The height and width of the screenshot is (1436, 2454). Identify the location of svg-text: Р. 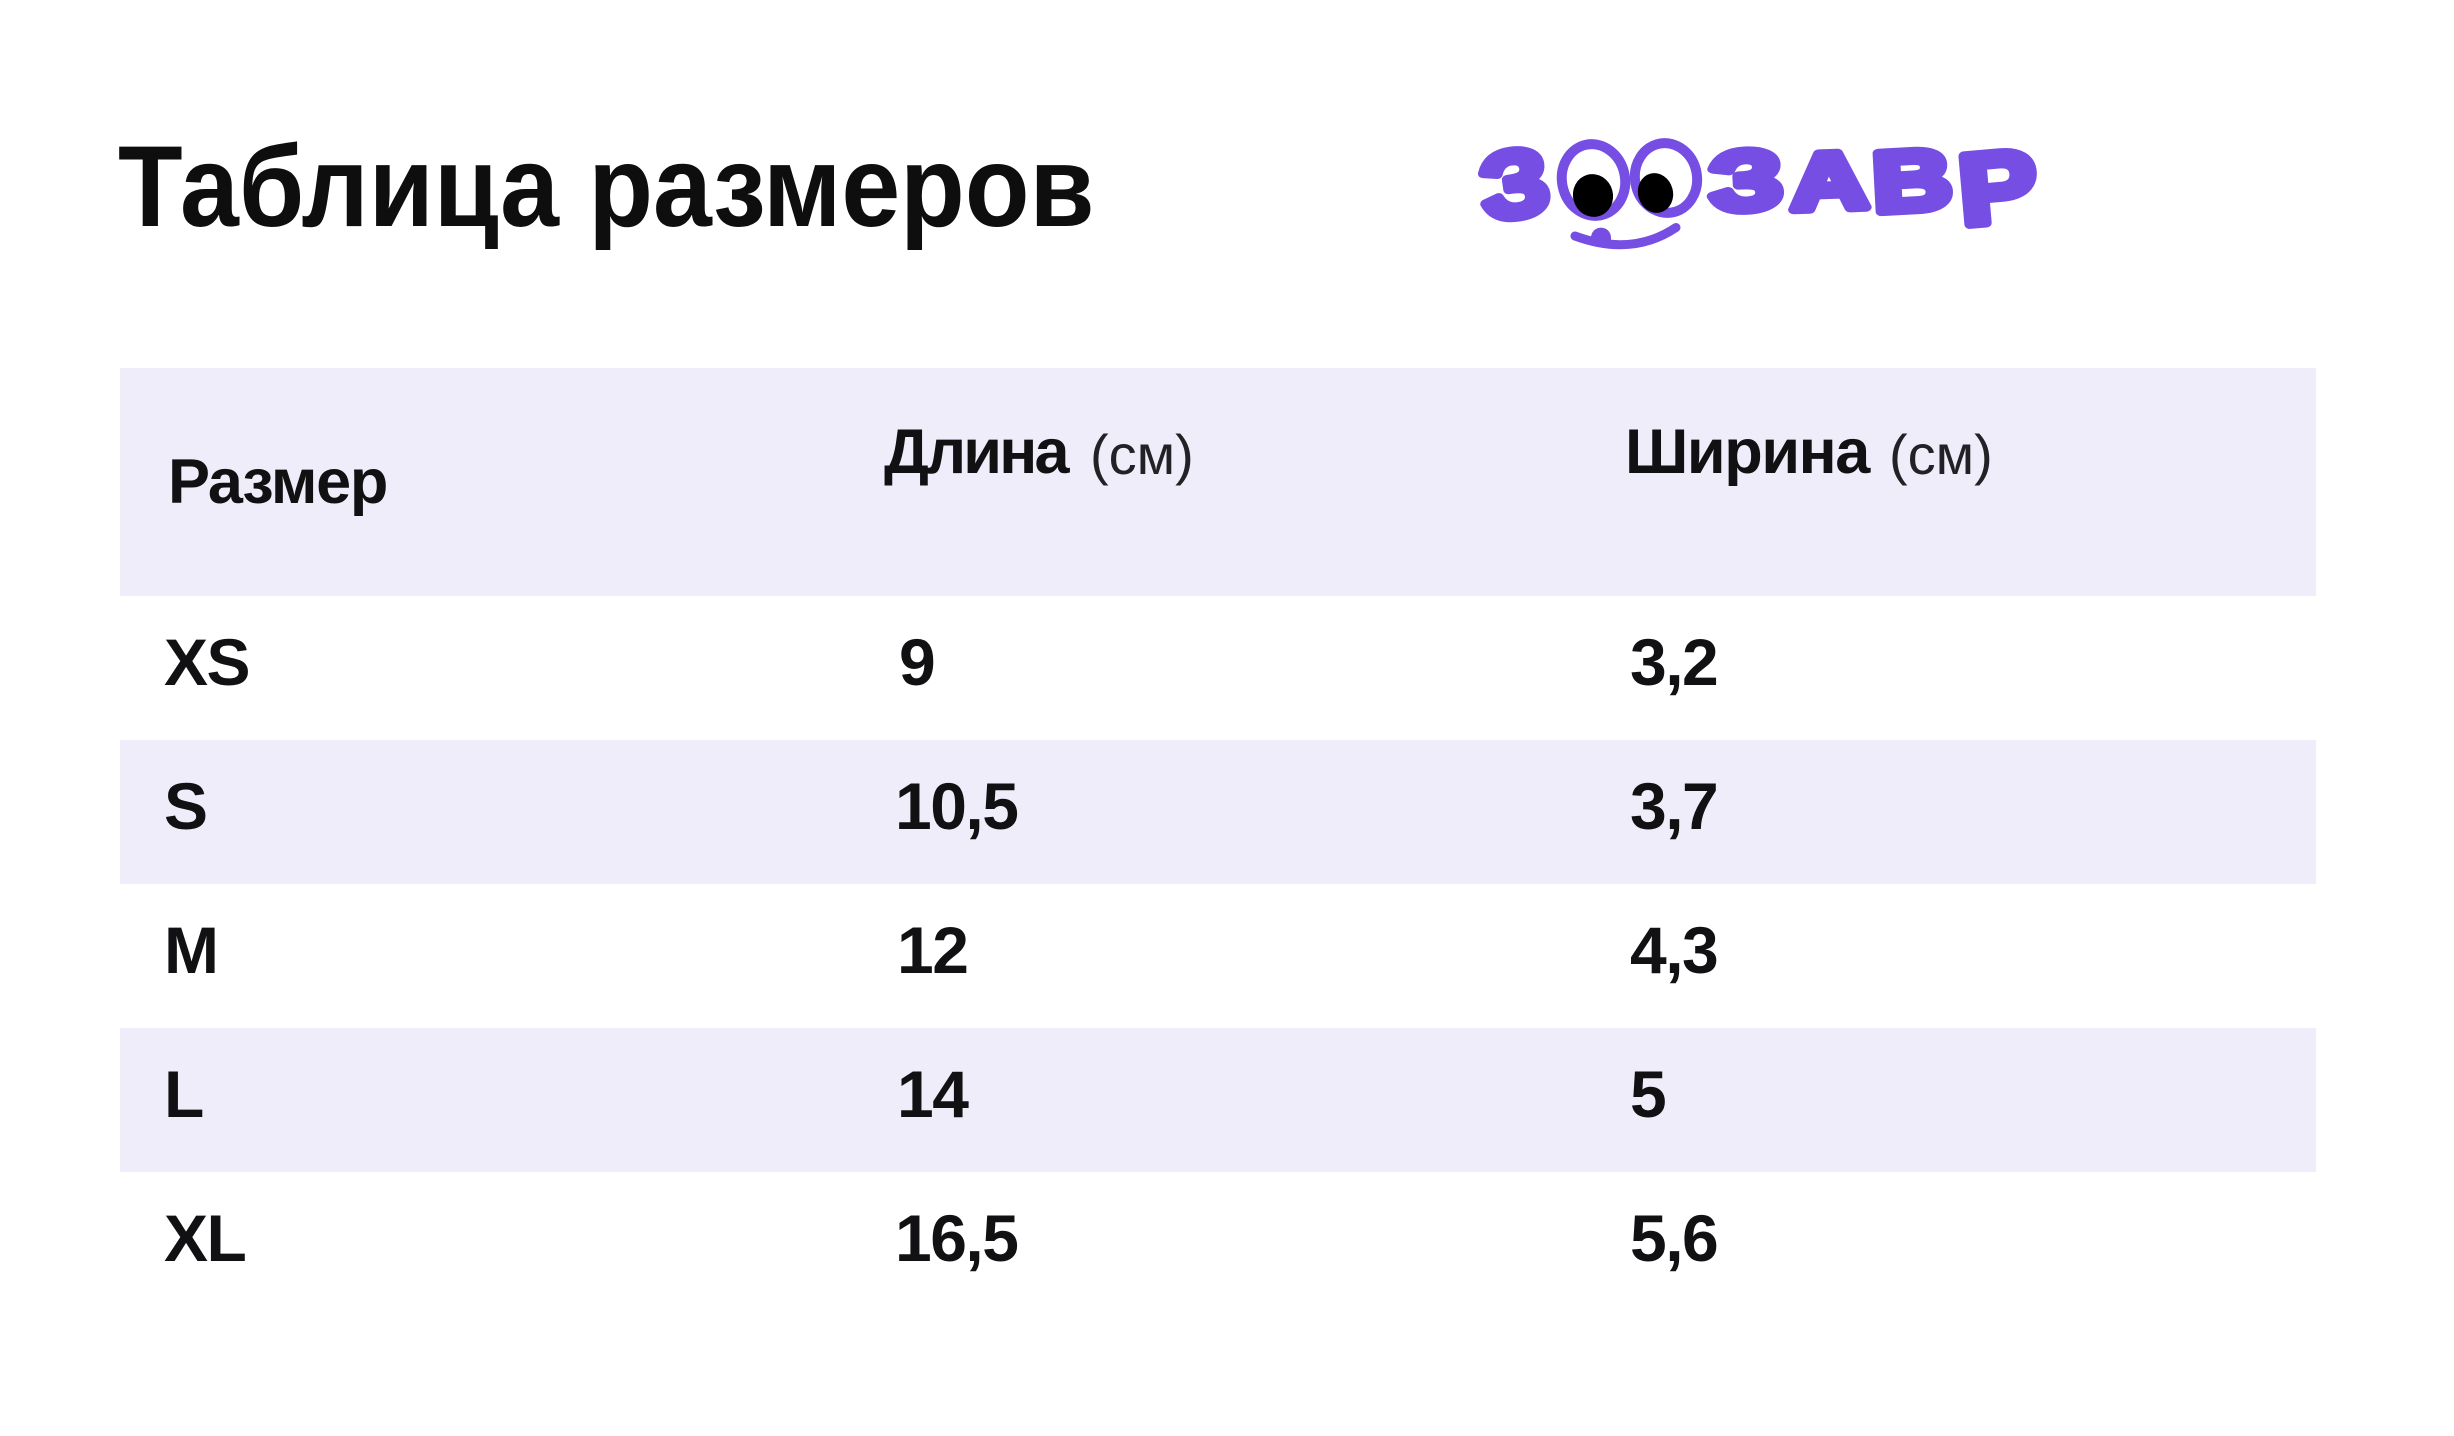
(1997, 188).